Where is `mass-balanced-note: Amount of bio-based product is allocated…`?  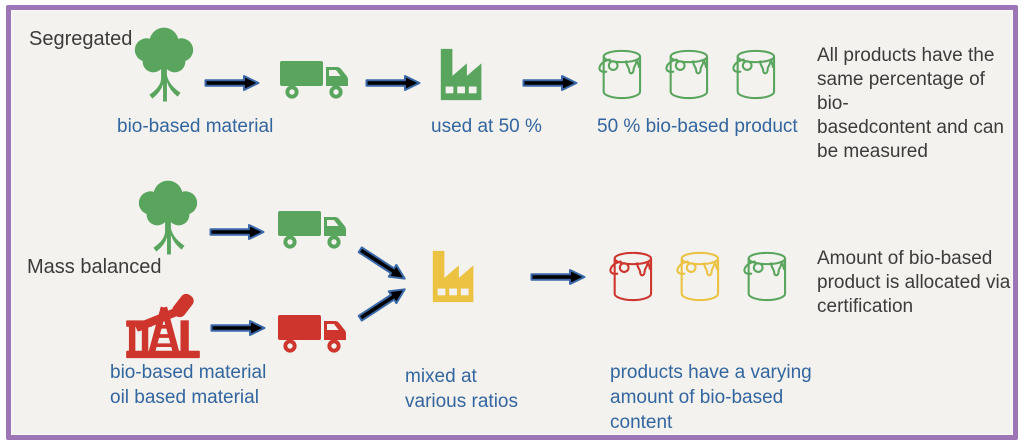 mass-balanced-note: Amount of bio-based product is allocated… is located at coordinates (919, 283).